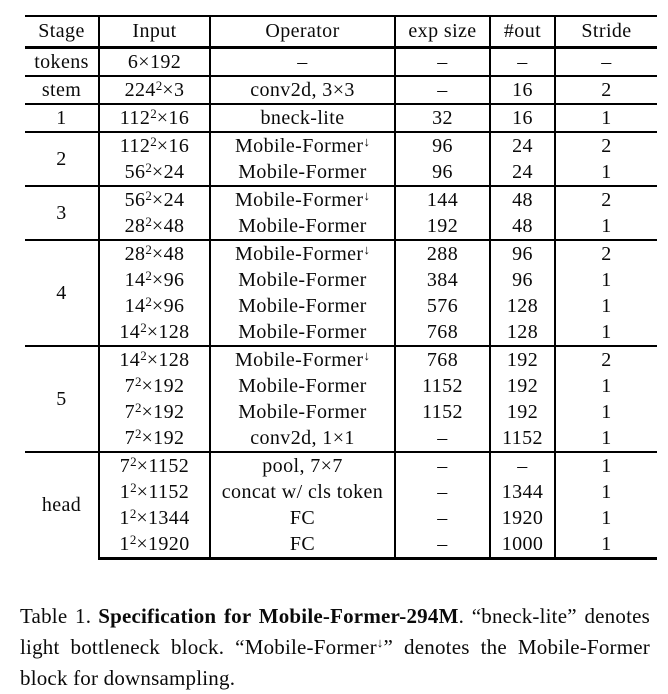 The width and height of the screenshot is (668, 694). I want to click on input-cell: 282×48, so click(154, 253).